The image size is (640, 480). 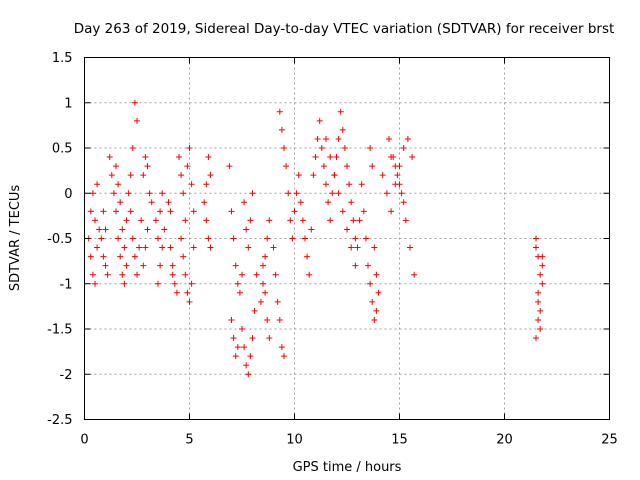 I want to click on y-tick-label: 1, so click(x=68, y=103).